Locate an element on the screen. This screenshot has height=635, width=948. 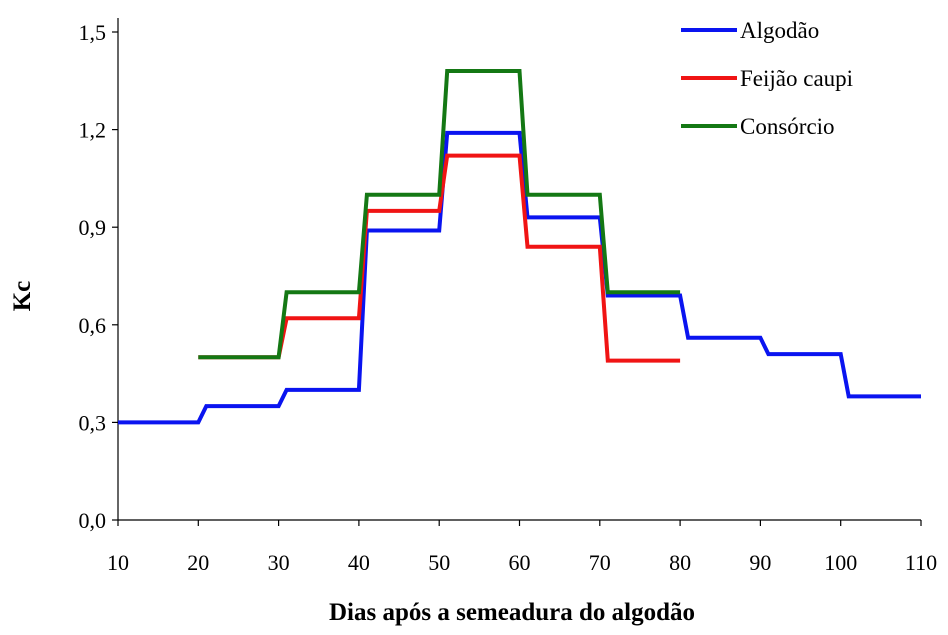
x-tick-label: 70 is located at coordinates (600, 562).